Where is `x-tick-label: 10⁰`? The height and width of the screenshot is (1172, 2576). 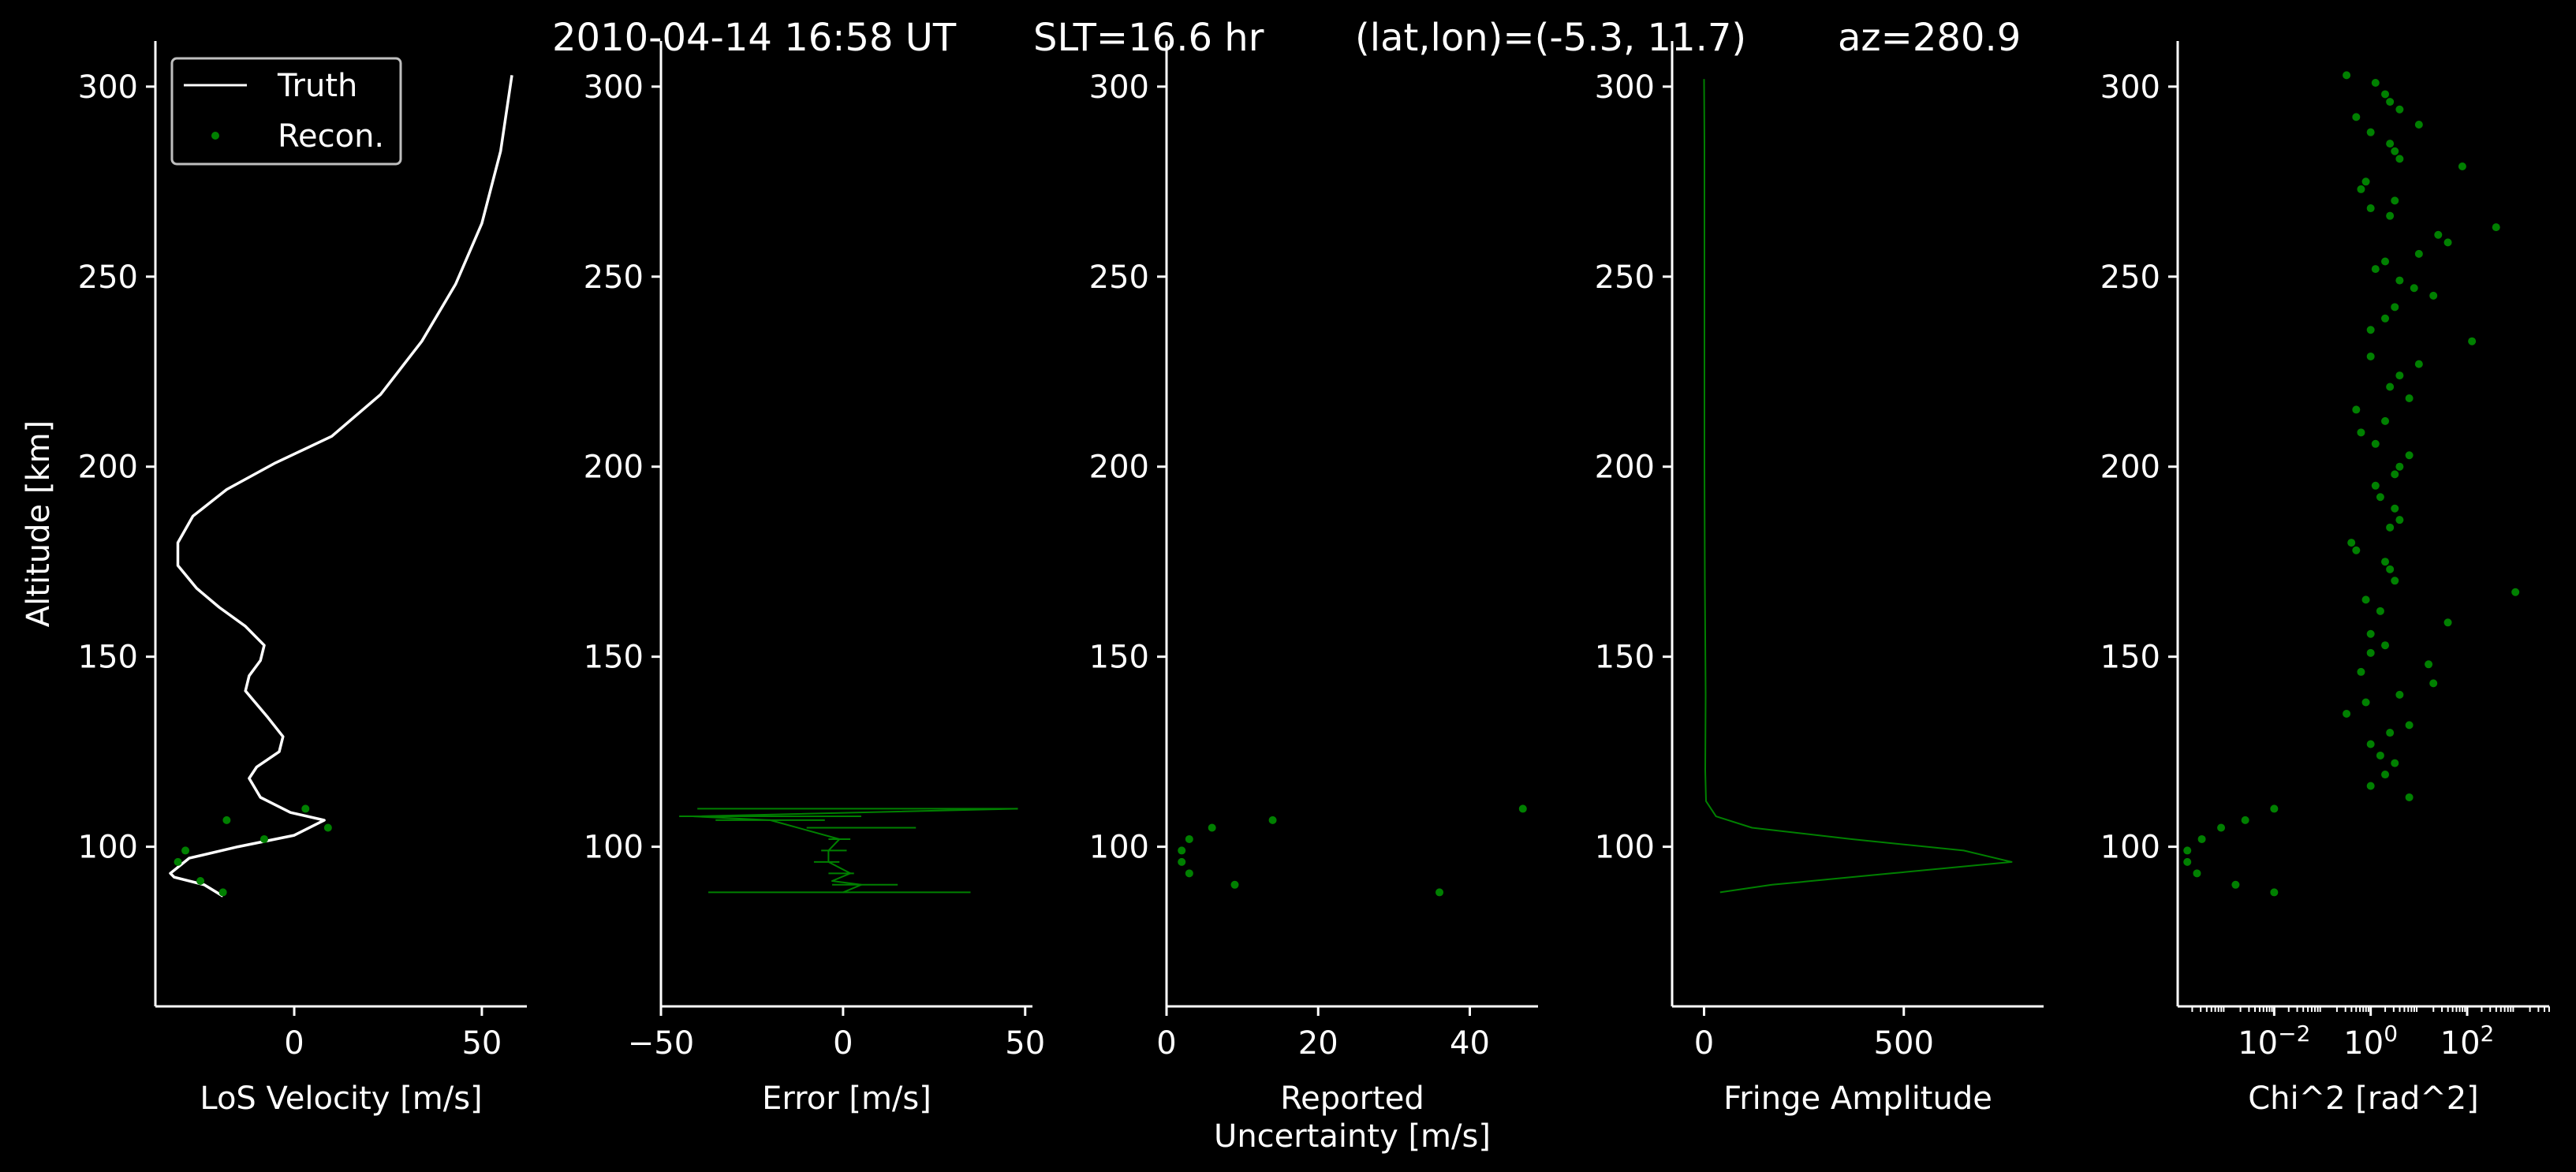 x-tick-label: 10⁰ is located at coordinates (2370, 1041).